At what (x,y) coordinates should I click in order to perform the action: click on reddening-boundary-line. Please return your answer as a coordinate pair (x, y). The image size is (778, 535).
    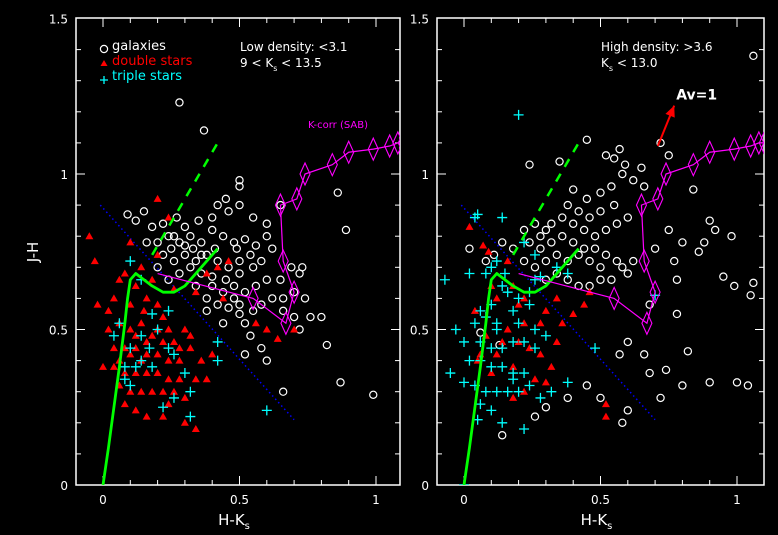
    Looking at the image, I should click on (197, 312).